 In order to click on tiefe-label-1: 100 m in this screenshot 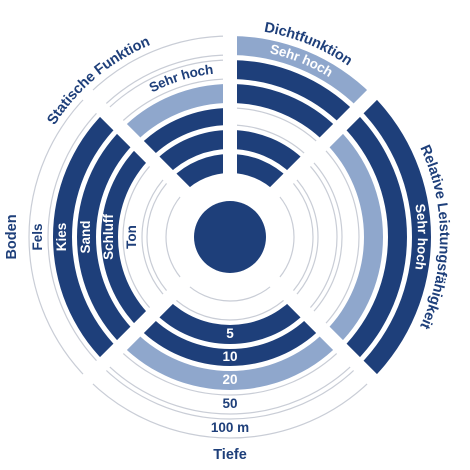, I will do `click(230, 427)`.